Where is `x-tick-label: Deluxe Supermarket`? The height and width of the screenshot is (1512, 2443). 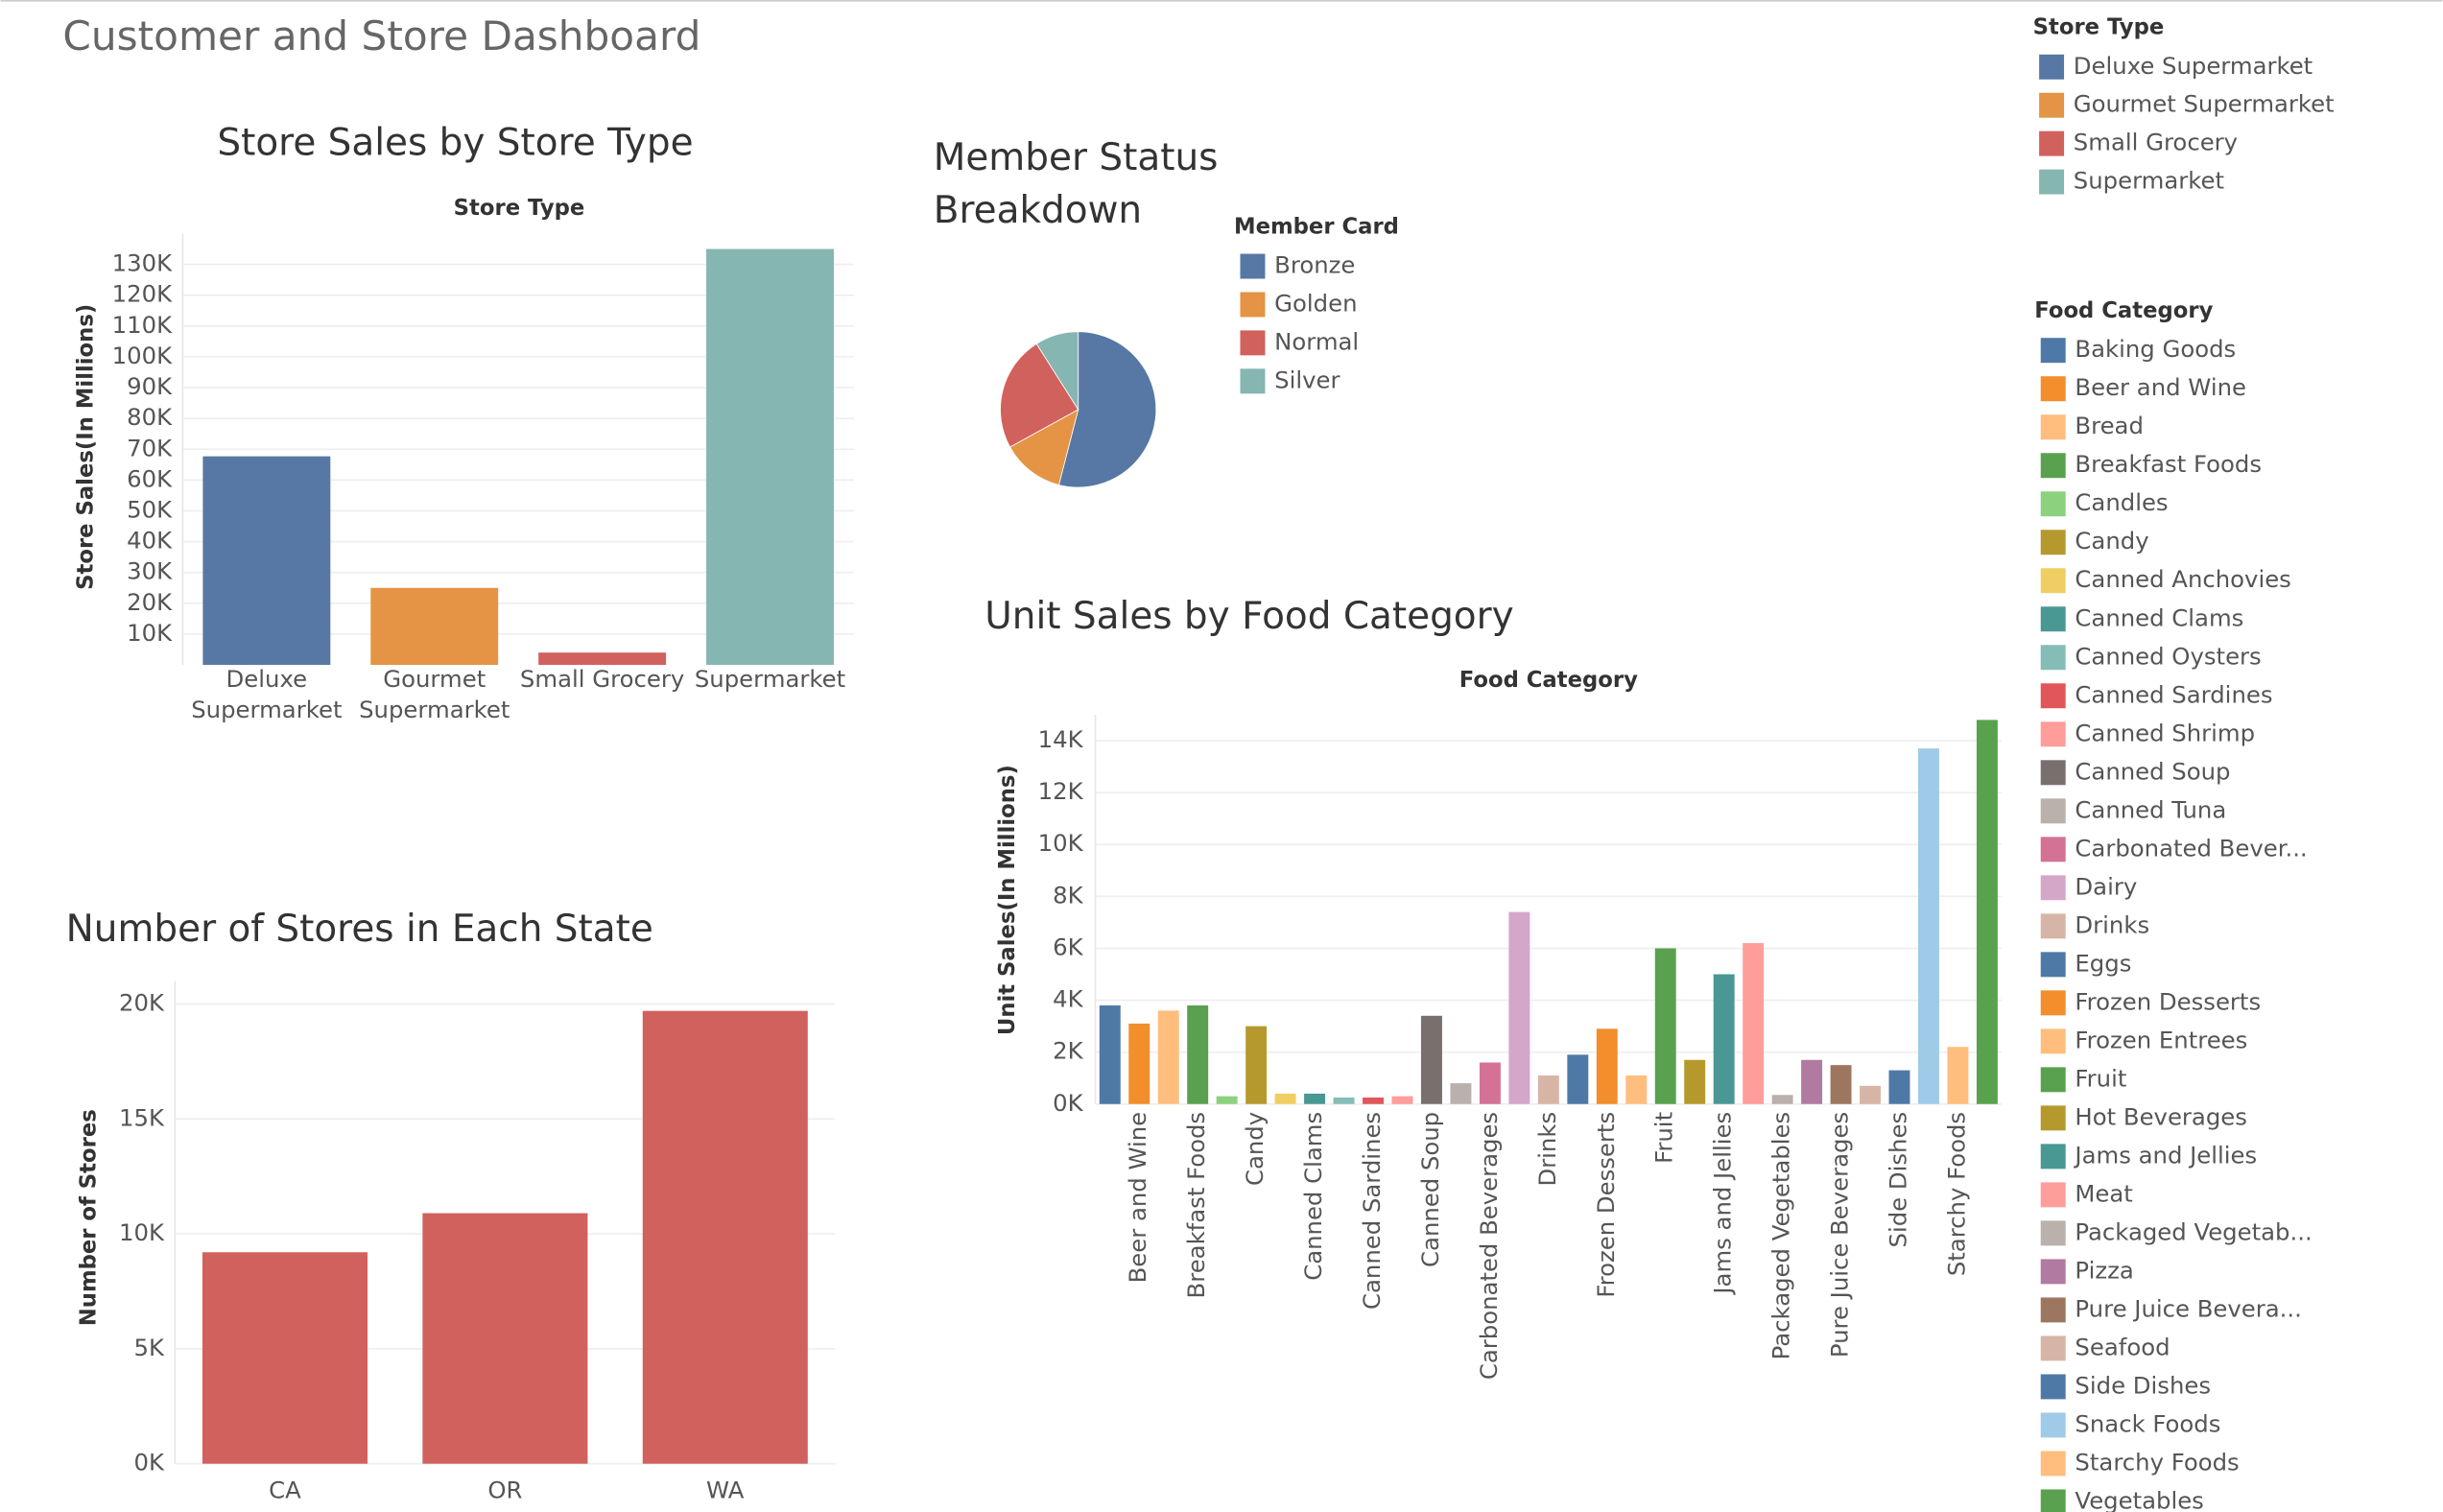 x-tick-label: Deluxe Supermarket is located at coordinates (267, 694).